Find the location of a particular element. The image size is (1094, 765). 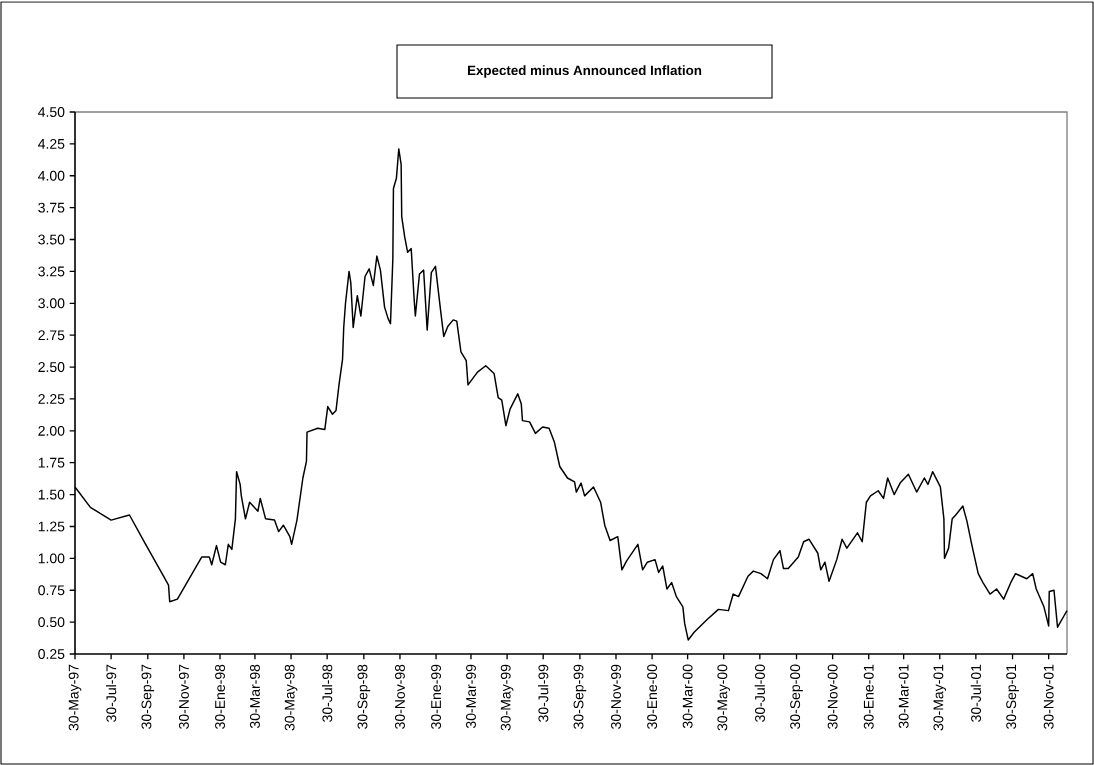

x-tick-label: 30-Sep-98 is located at coordinates (364, 696).